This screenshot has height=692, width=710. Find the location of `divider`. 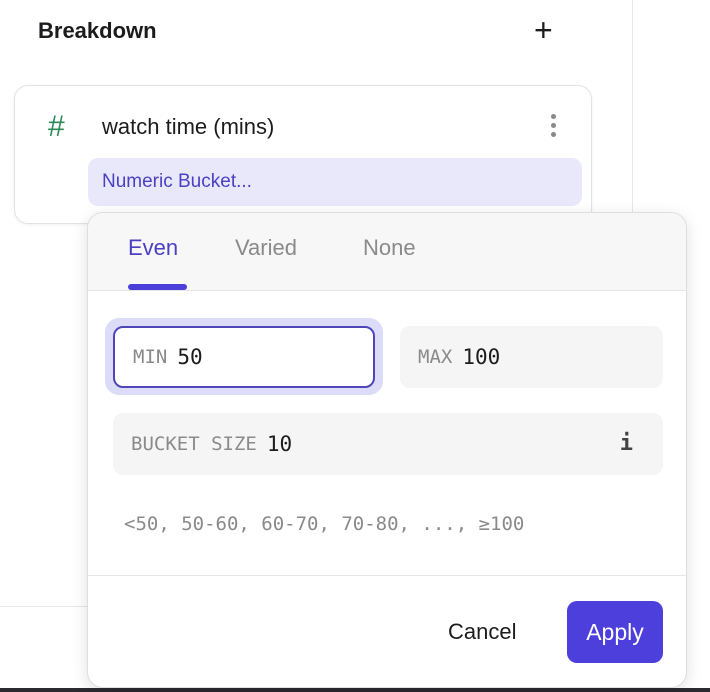

divider is located at coordinates (45, 606).